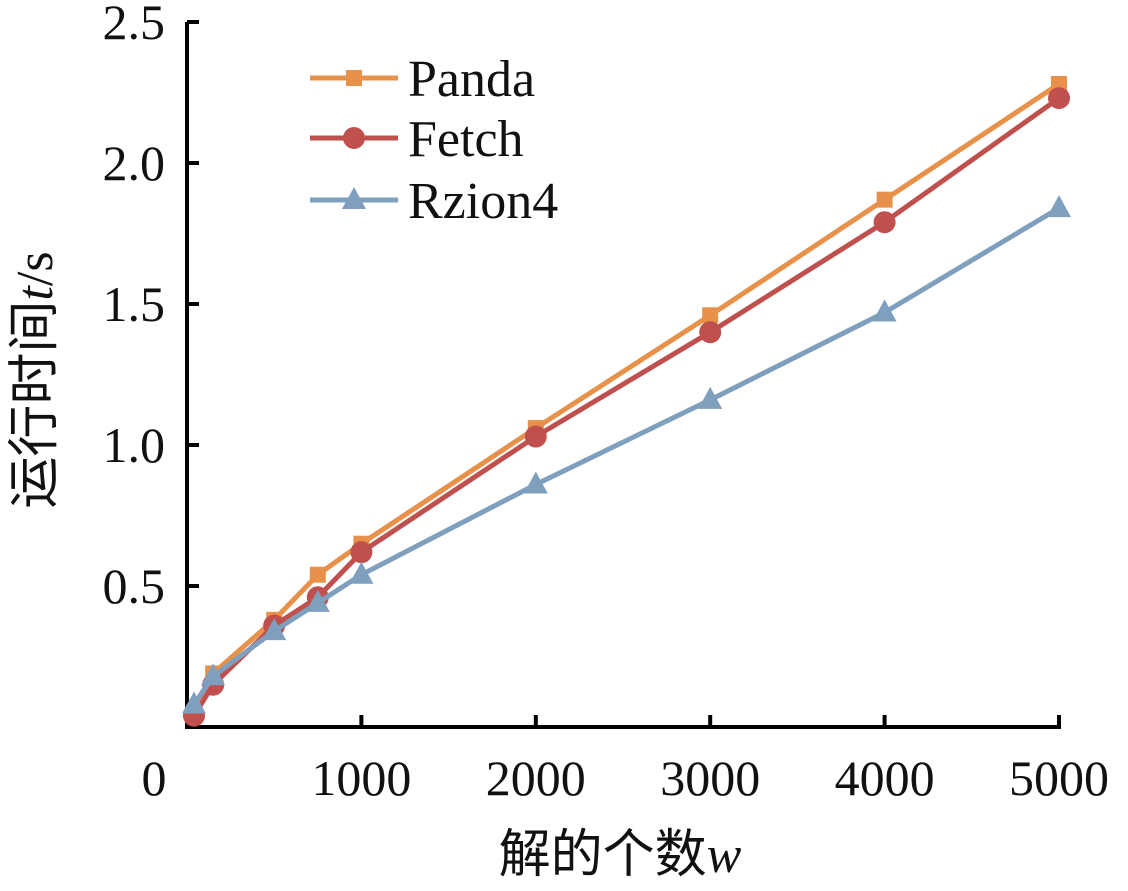  I want to click on legend-label-fetch: Fetch, so click(466, 139).